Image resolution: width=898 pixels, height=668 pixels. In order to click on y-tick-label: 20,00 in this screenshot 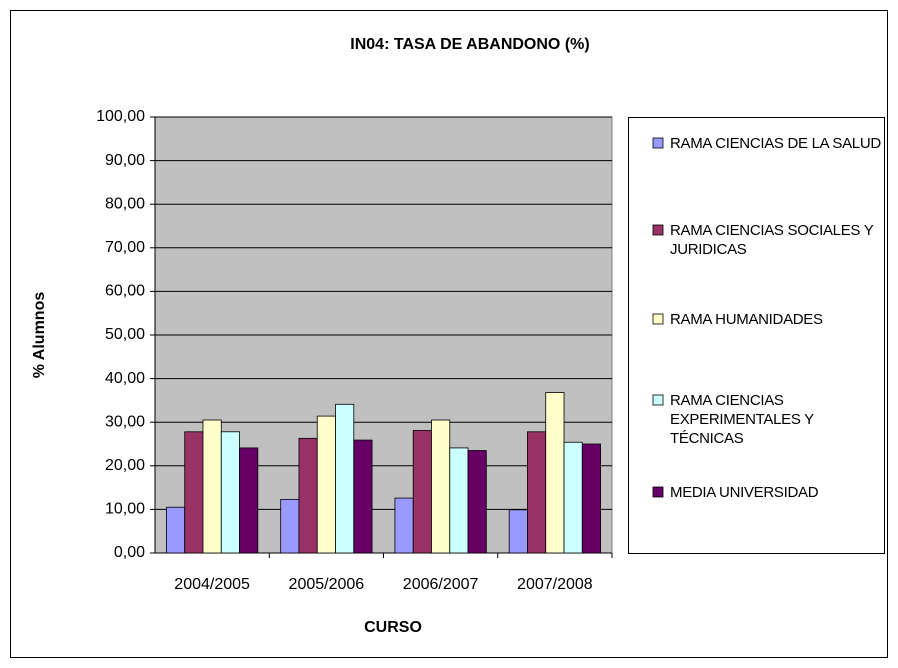, I will do `click(125, 465)`.